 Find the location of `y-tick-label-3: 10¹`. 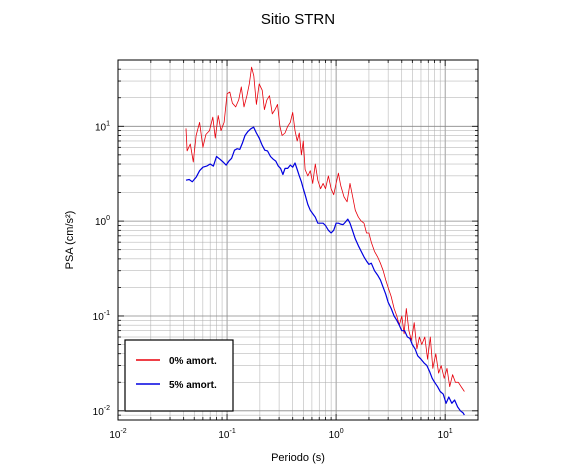

y-tick-label-3: 10¹ is located at coordinates (102, 126).